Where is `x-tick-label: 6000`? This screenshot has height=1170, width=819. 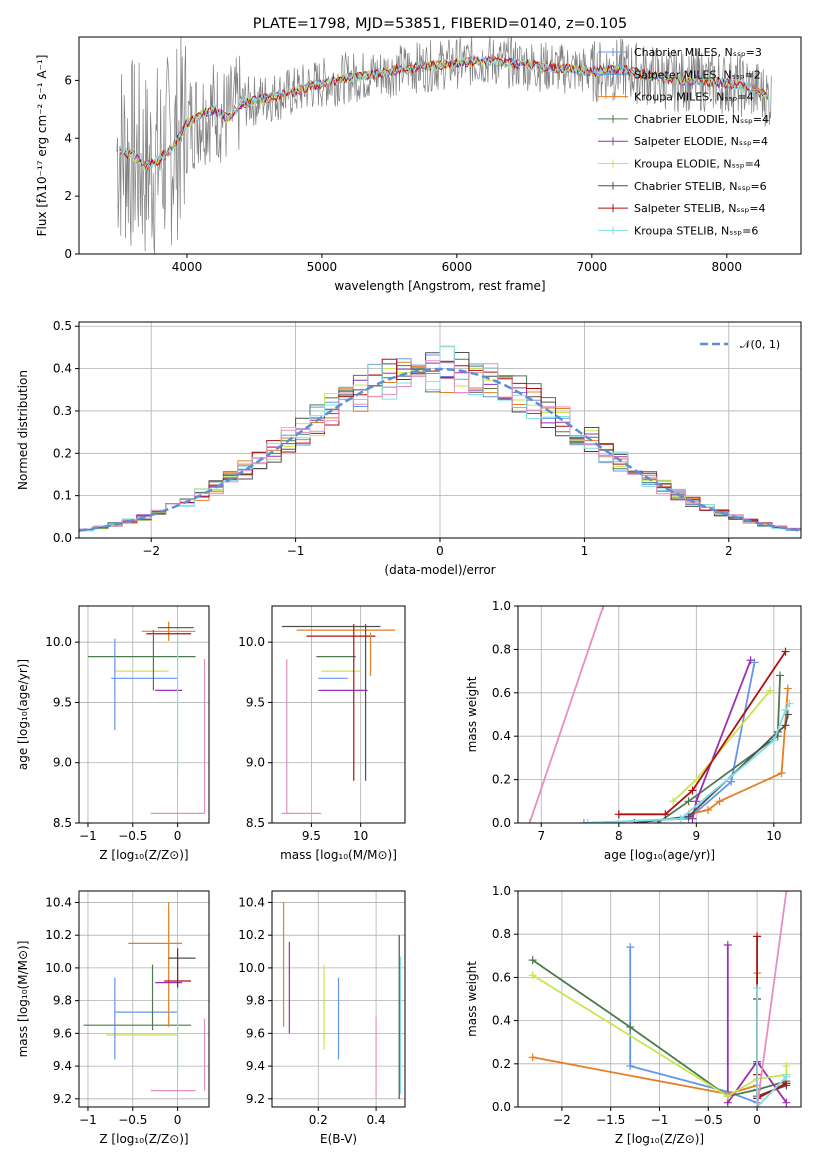 x-tick-label: 6000 is located at coordinates (457, 267).